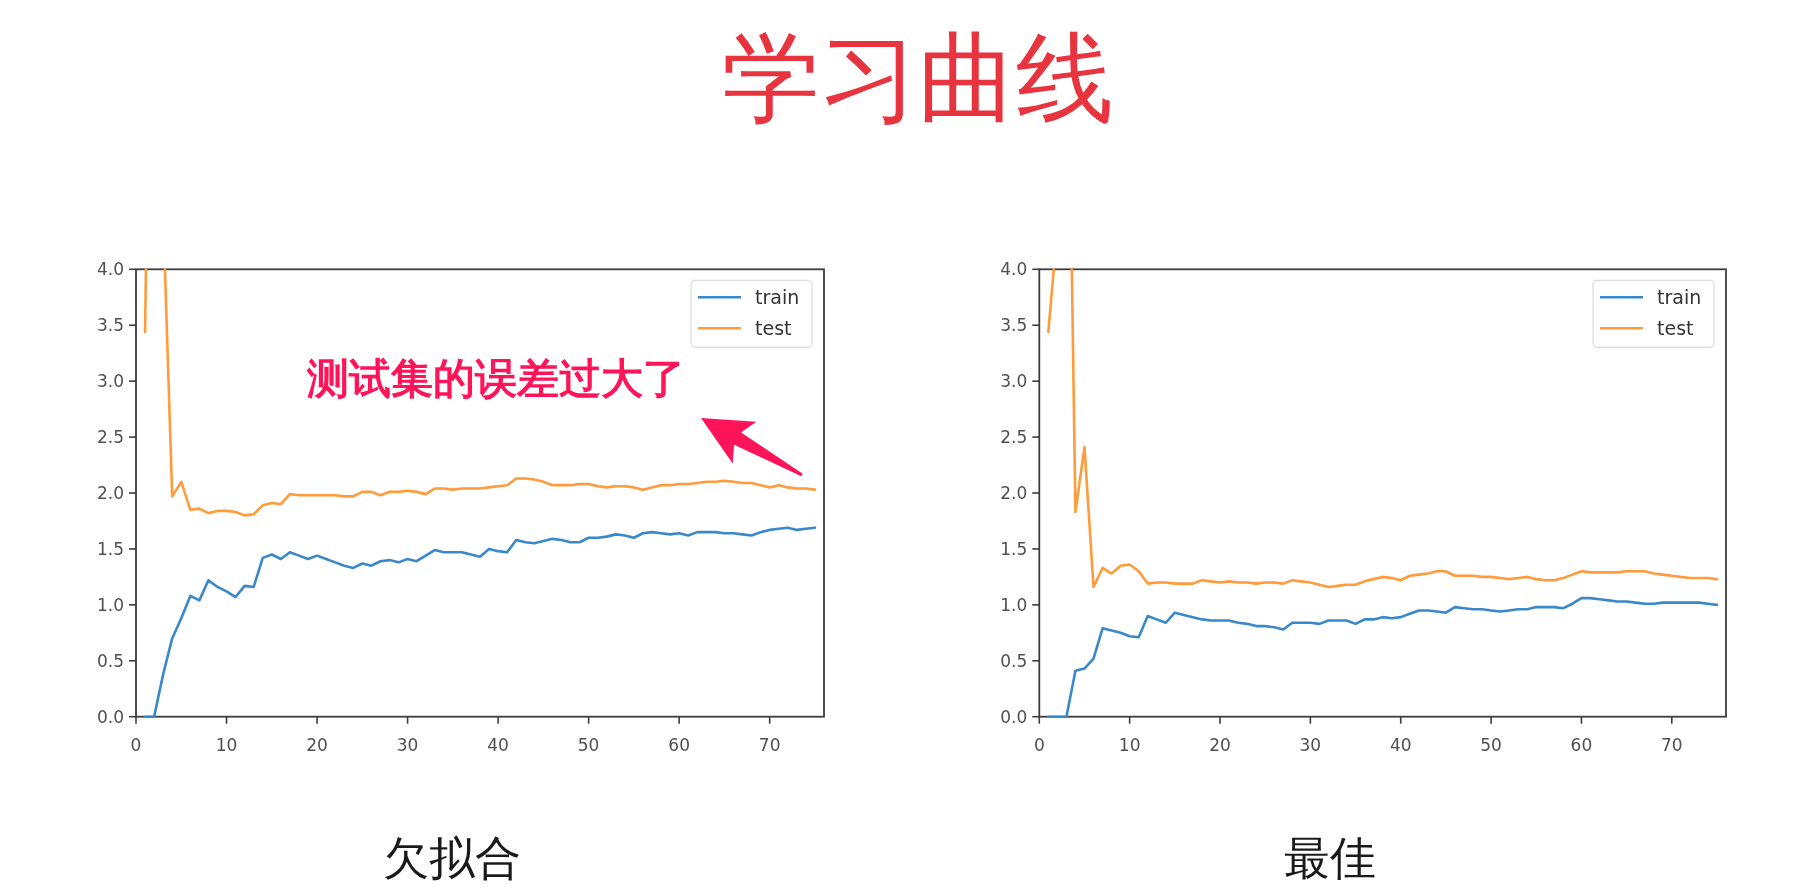 The height and width of the screenshot is (891, 1806). I want to click on chart-title: 学习曲线, so click(918, 78).